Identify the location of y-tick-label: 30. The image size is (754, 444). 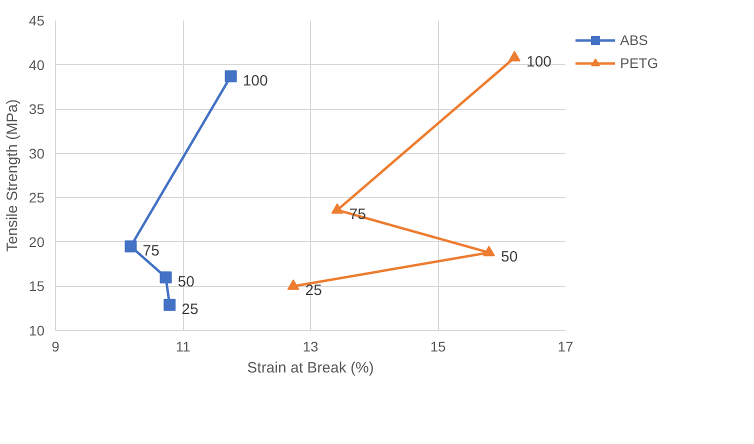
(36, 153).